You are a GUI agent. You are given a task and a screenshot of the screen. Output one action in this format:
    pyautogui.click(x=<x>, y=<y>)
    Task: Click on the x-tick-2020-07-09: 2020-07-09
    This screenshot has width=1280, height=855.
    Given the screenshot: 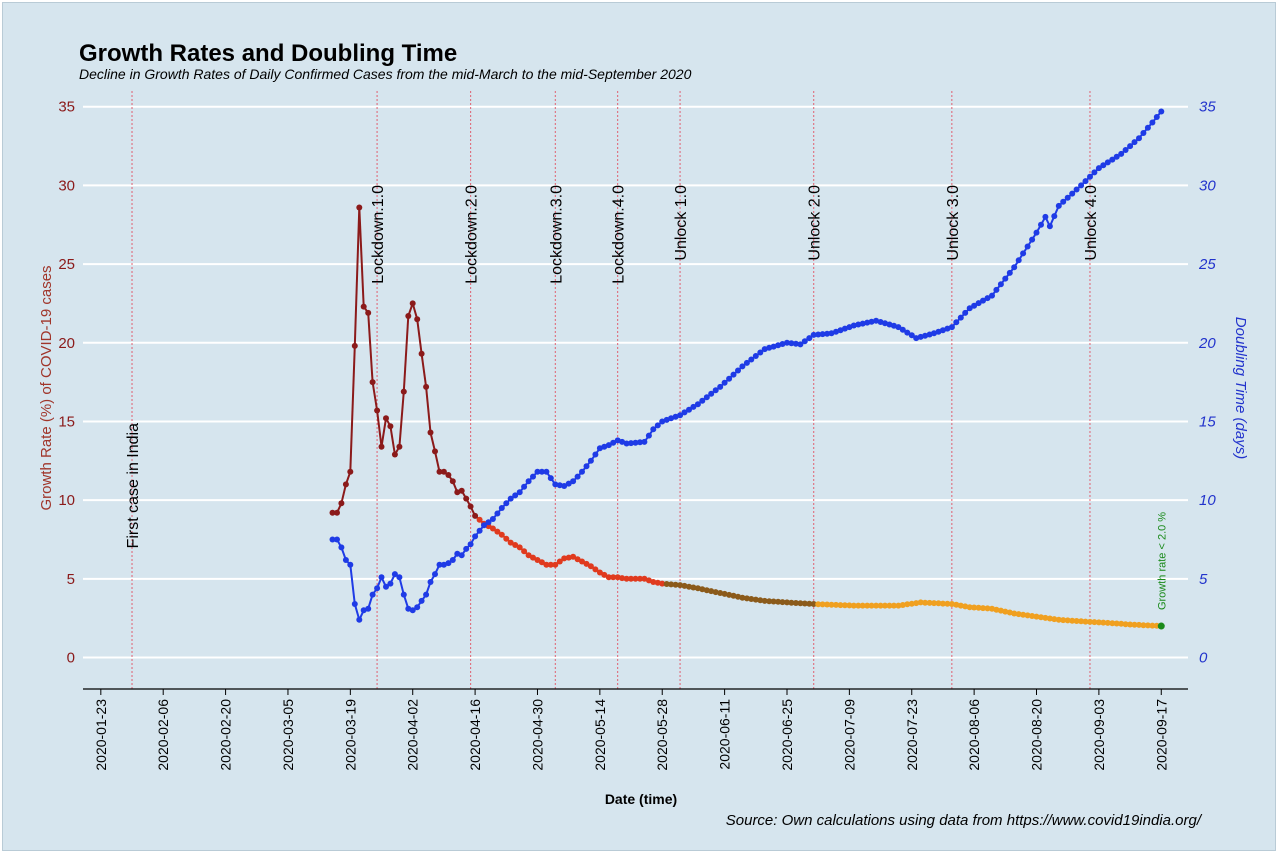 What is the action you would take?
    pyautogui.click(x=849, y=735)
    